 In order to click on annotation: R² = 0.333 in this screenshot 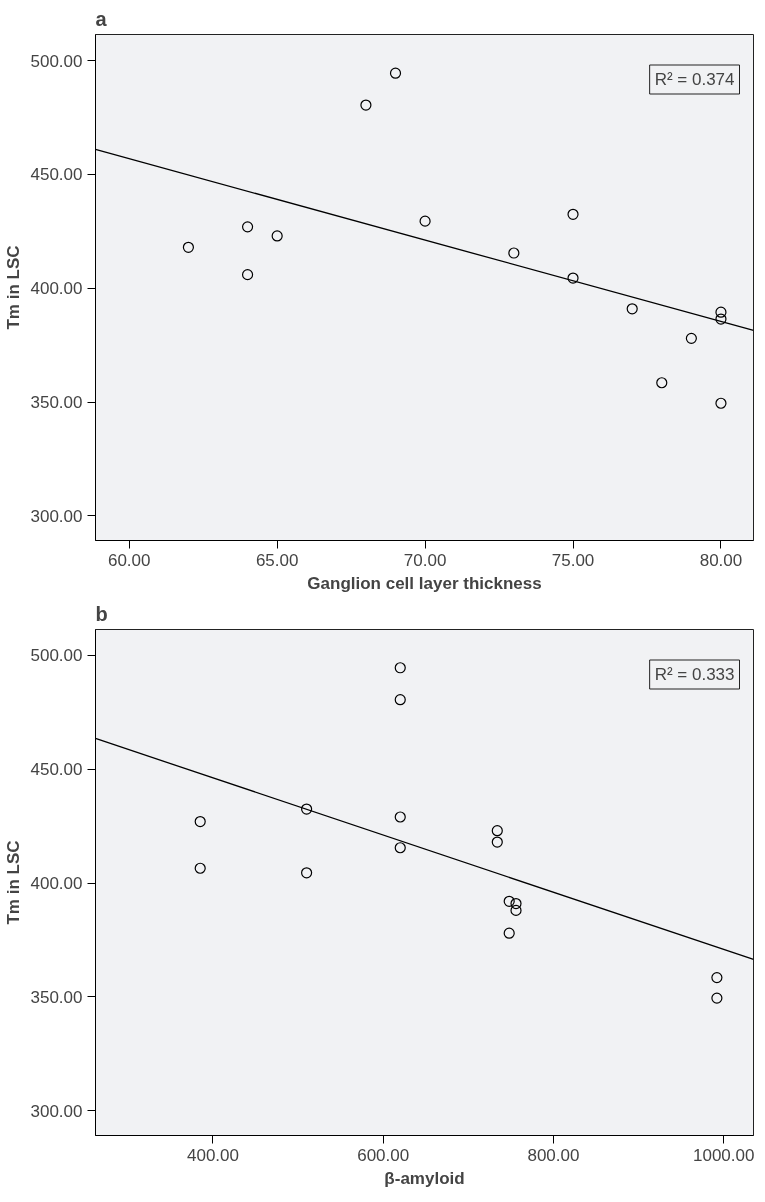, I will do `click(694, 674)`.